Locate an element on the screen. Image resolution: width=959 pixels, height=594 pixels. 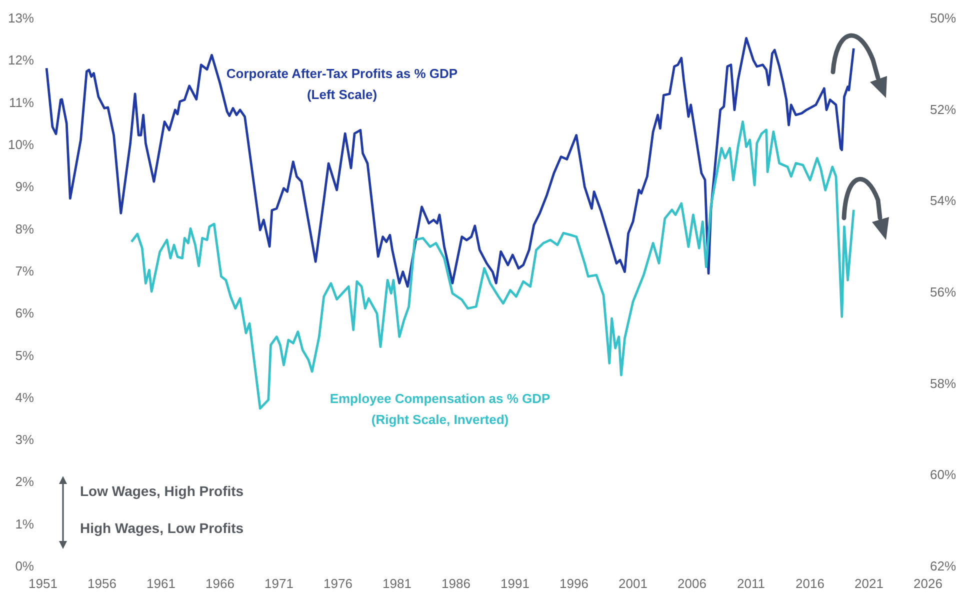
y2-tick-label: 56% is located at coordinates (943, 292).